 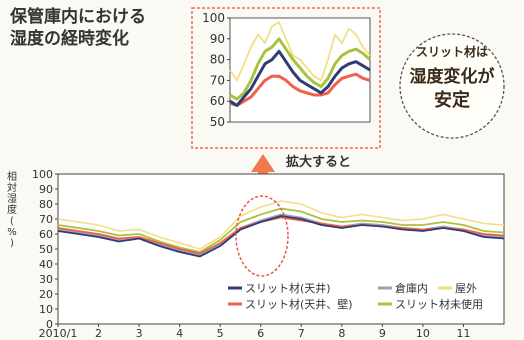 I want to click on callout-bubble, so click(x=452, y=86).